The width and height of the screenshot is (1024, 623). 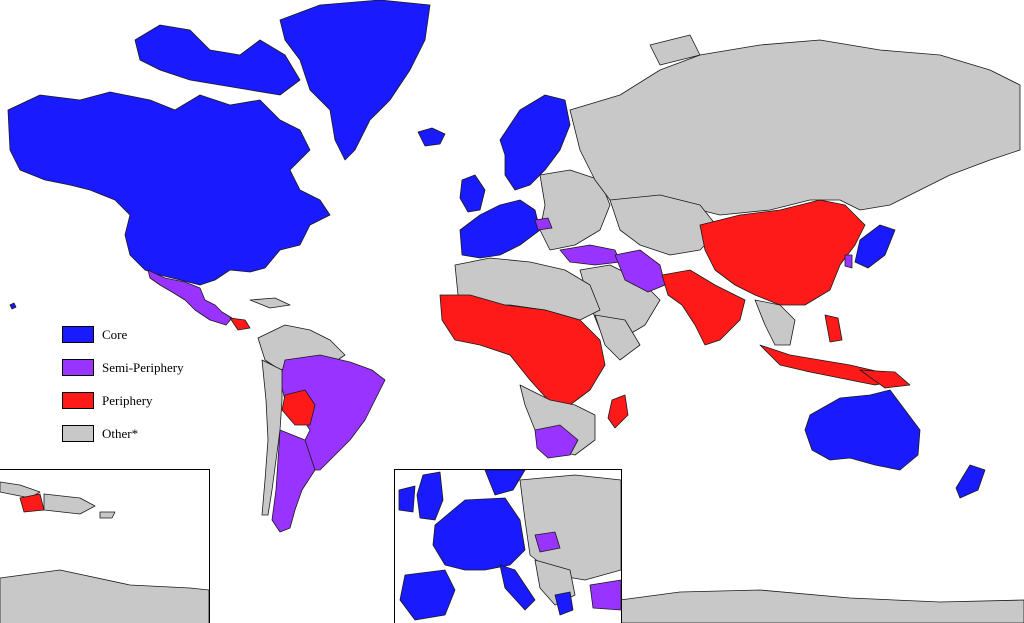 I want to click on legend: Core Semi-Periphery Periphery Other*, so click(x=123, y=384).